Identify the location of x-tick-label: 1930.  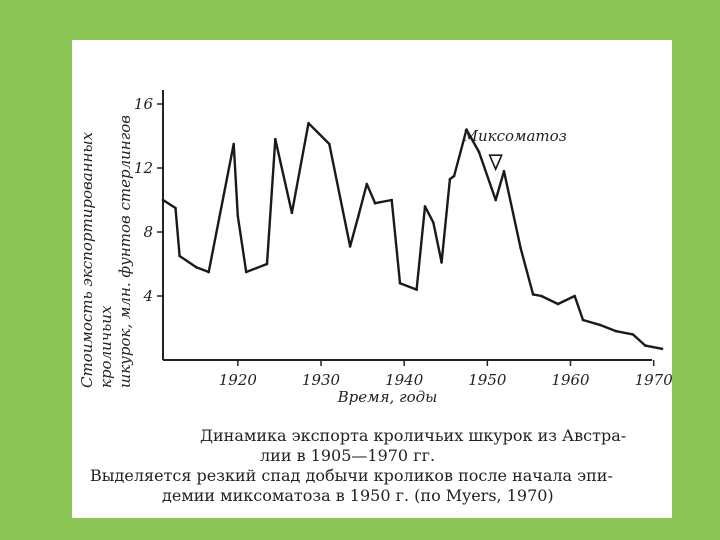
(321, 380).